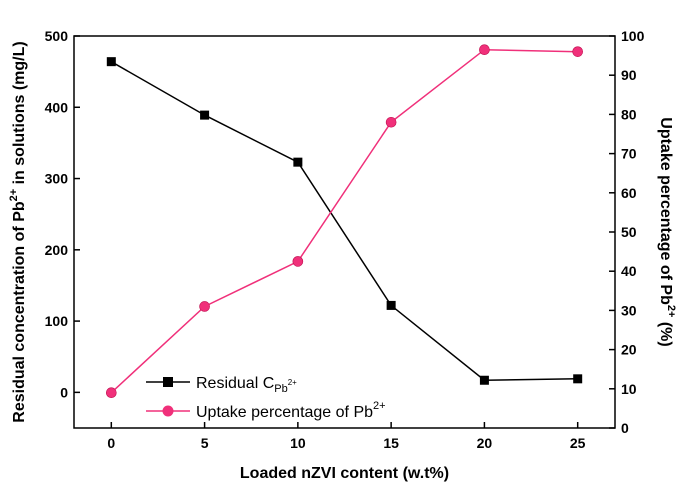 The height and width of the screenshot is (488, 681). I want to click on legend-label-residual: Residual CPb2+, so click(246, 385).